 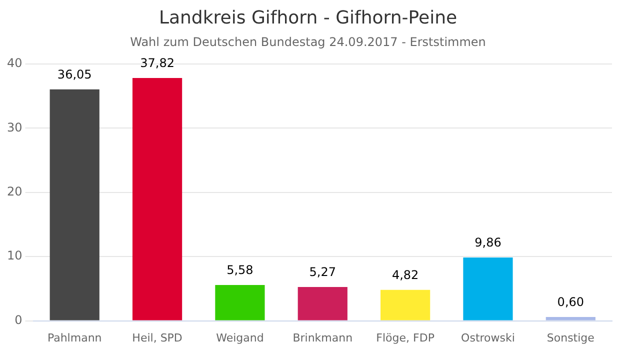 What do you see at coordinates (488, 243) in the screenshot?
I see `data-label: 9,86` at bounding box center [488, 243].